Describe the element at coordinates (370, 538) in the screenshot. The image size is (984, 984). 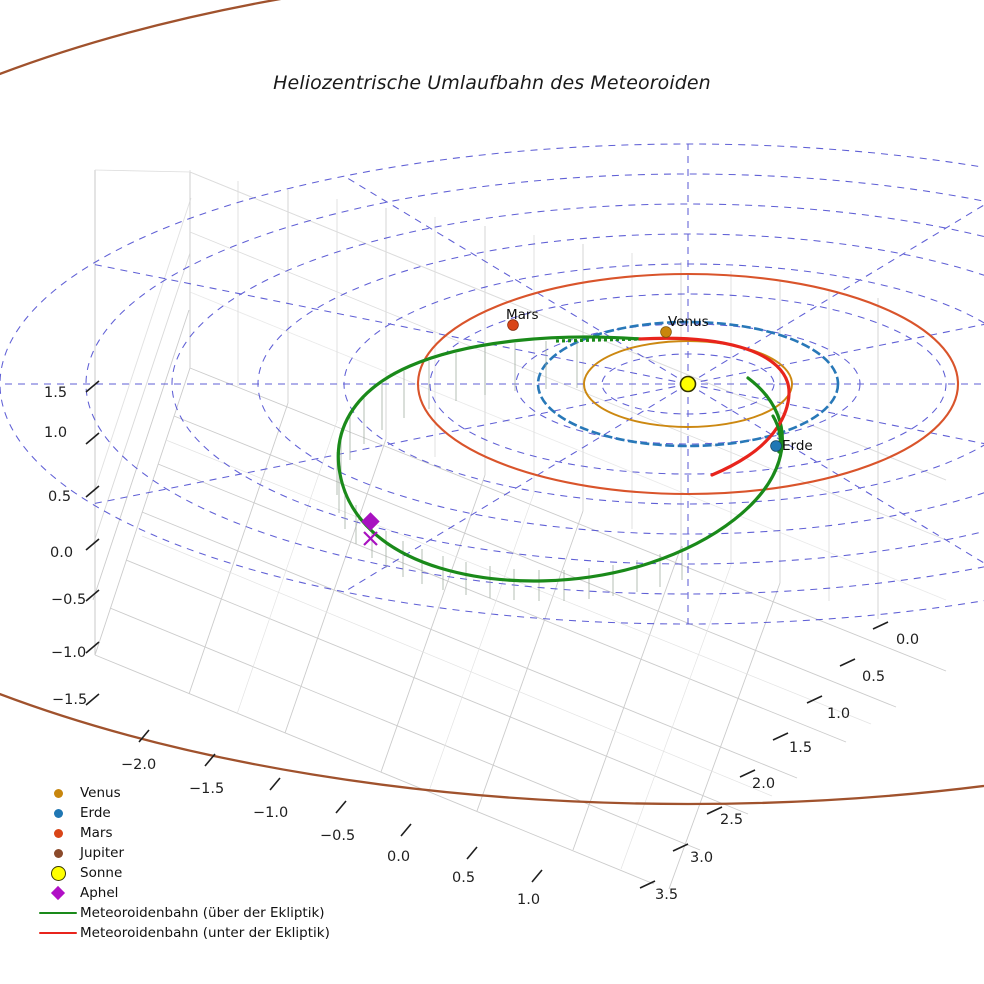
I see `aphel-projection-x-icon` at that location.